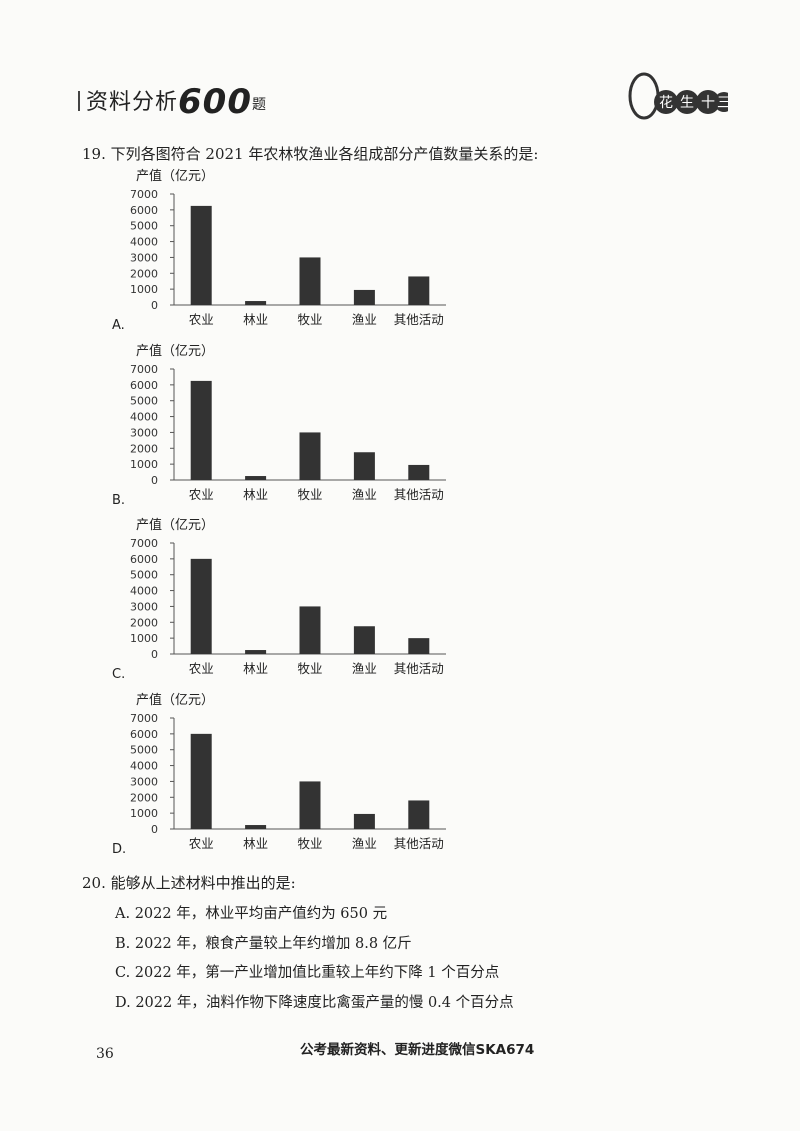  Describe the element at coordinates (119, 849) in the screenshot. I see `option-letter-d: D.` at that location.